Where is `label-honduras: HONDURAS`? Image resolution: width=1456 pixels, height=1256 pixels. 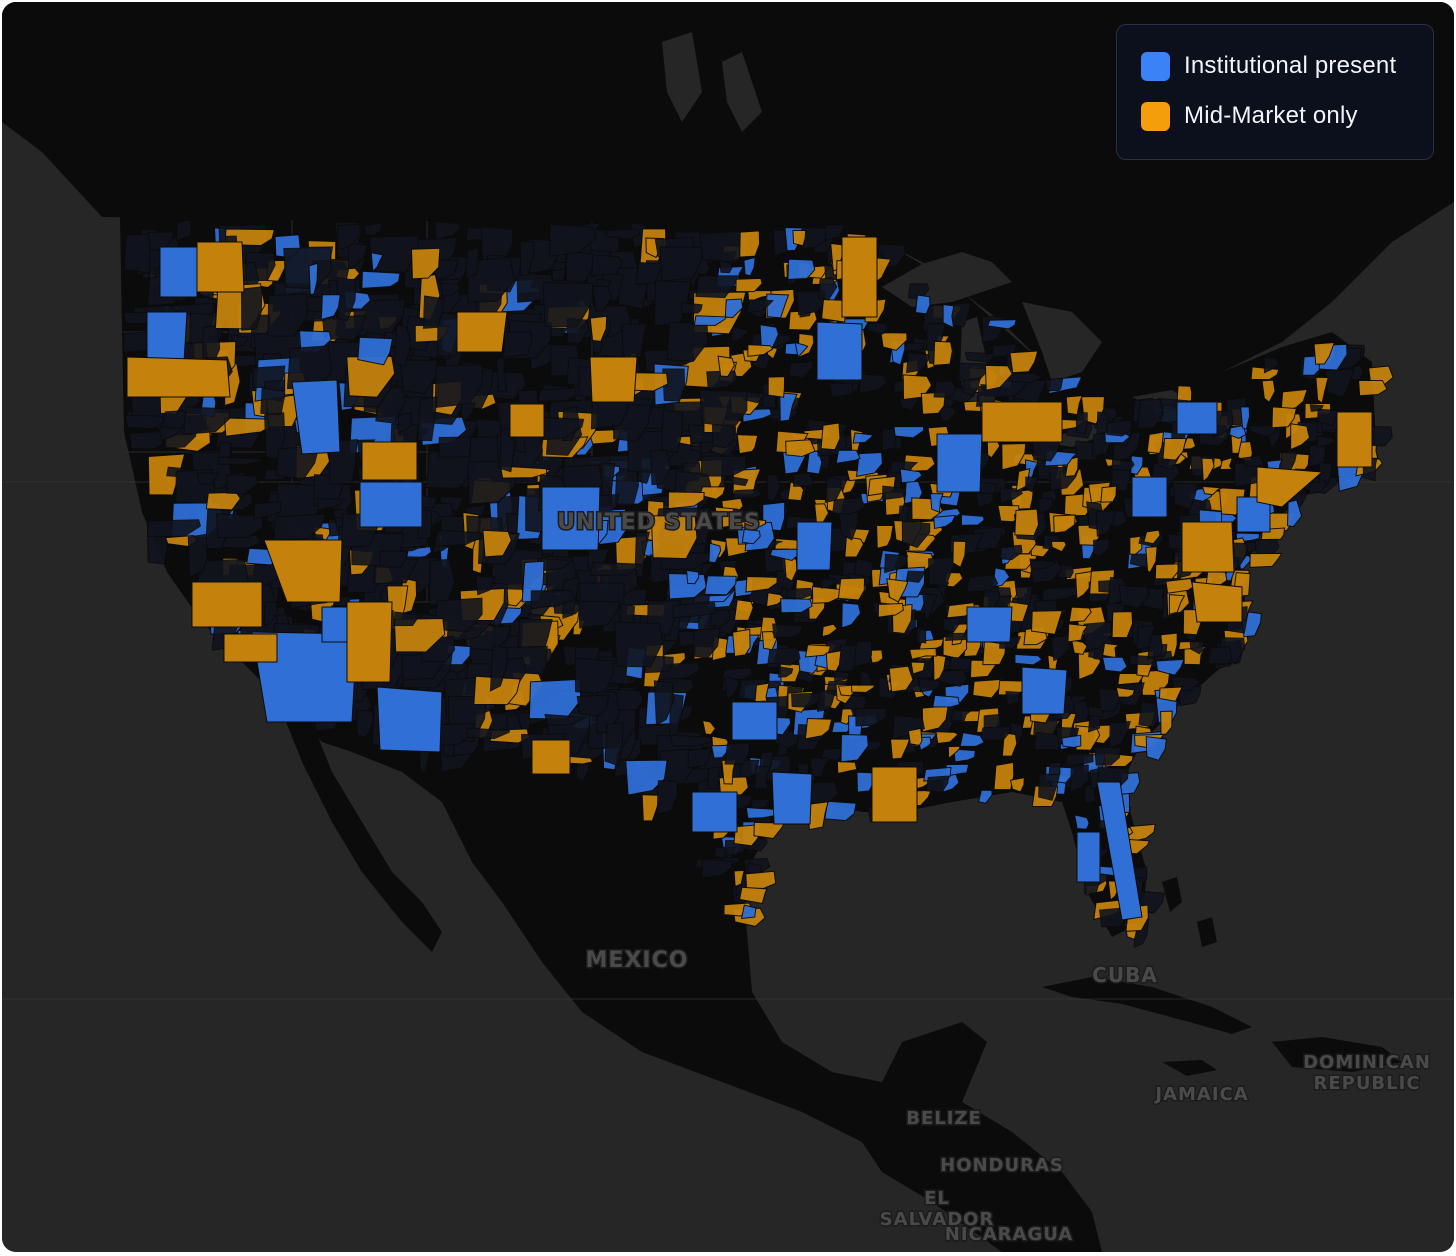
label-honduras: HONDURAS is located at coordinates (1002, 1165).